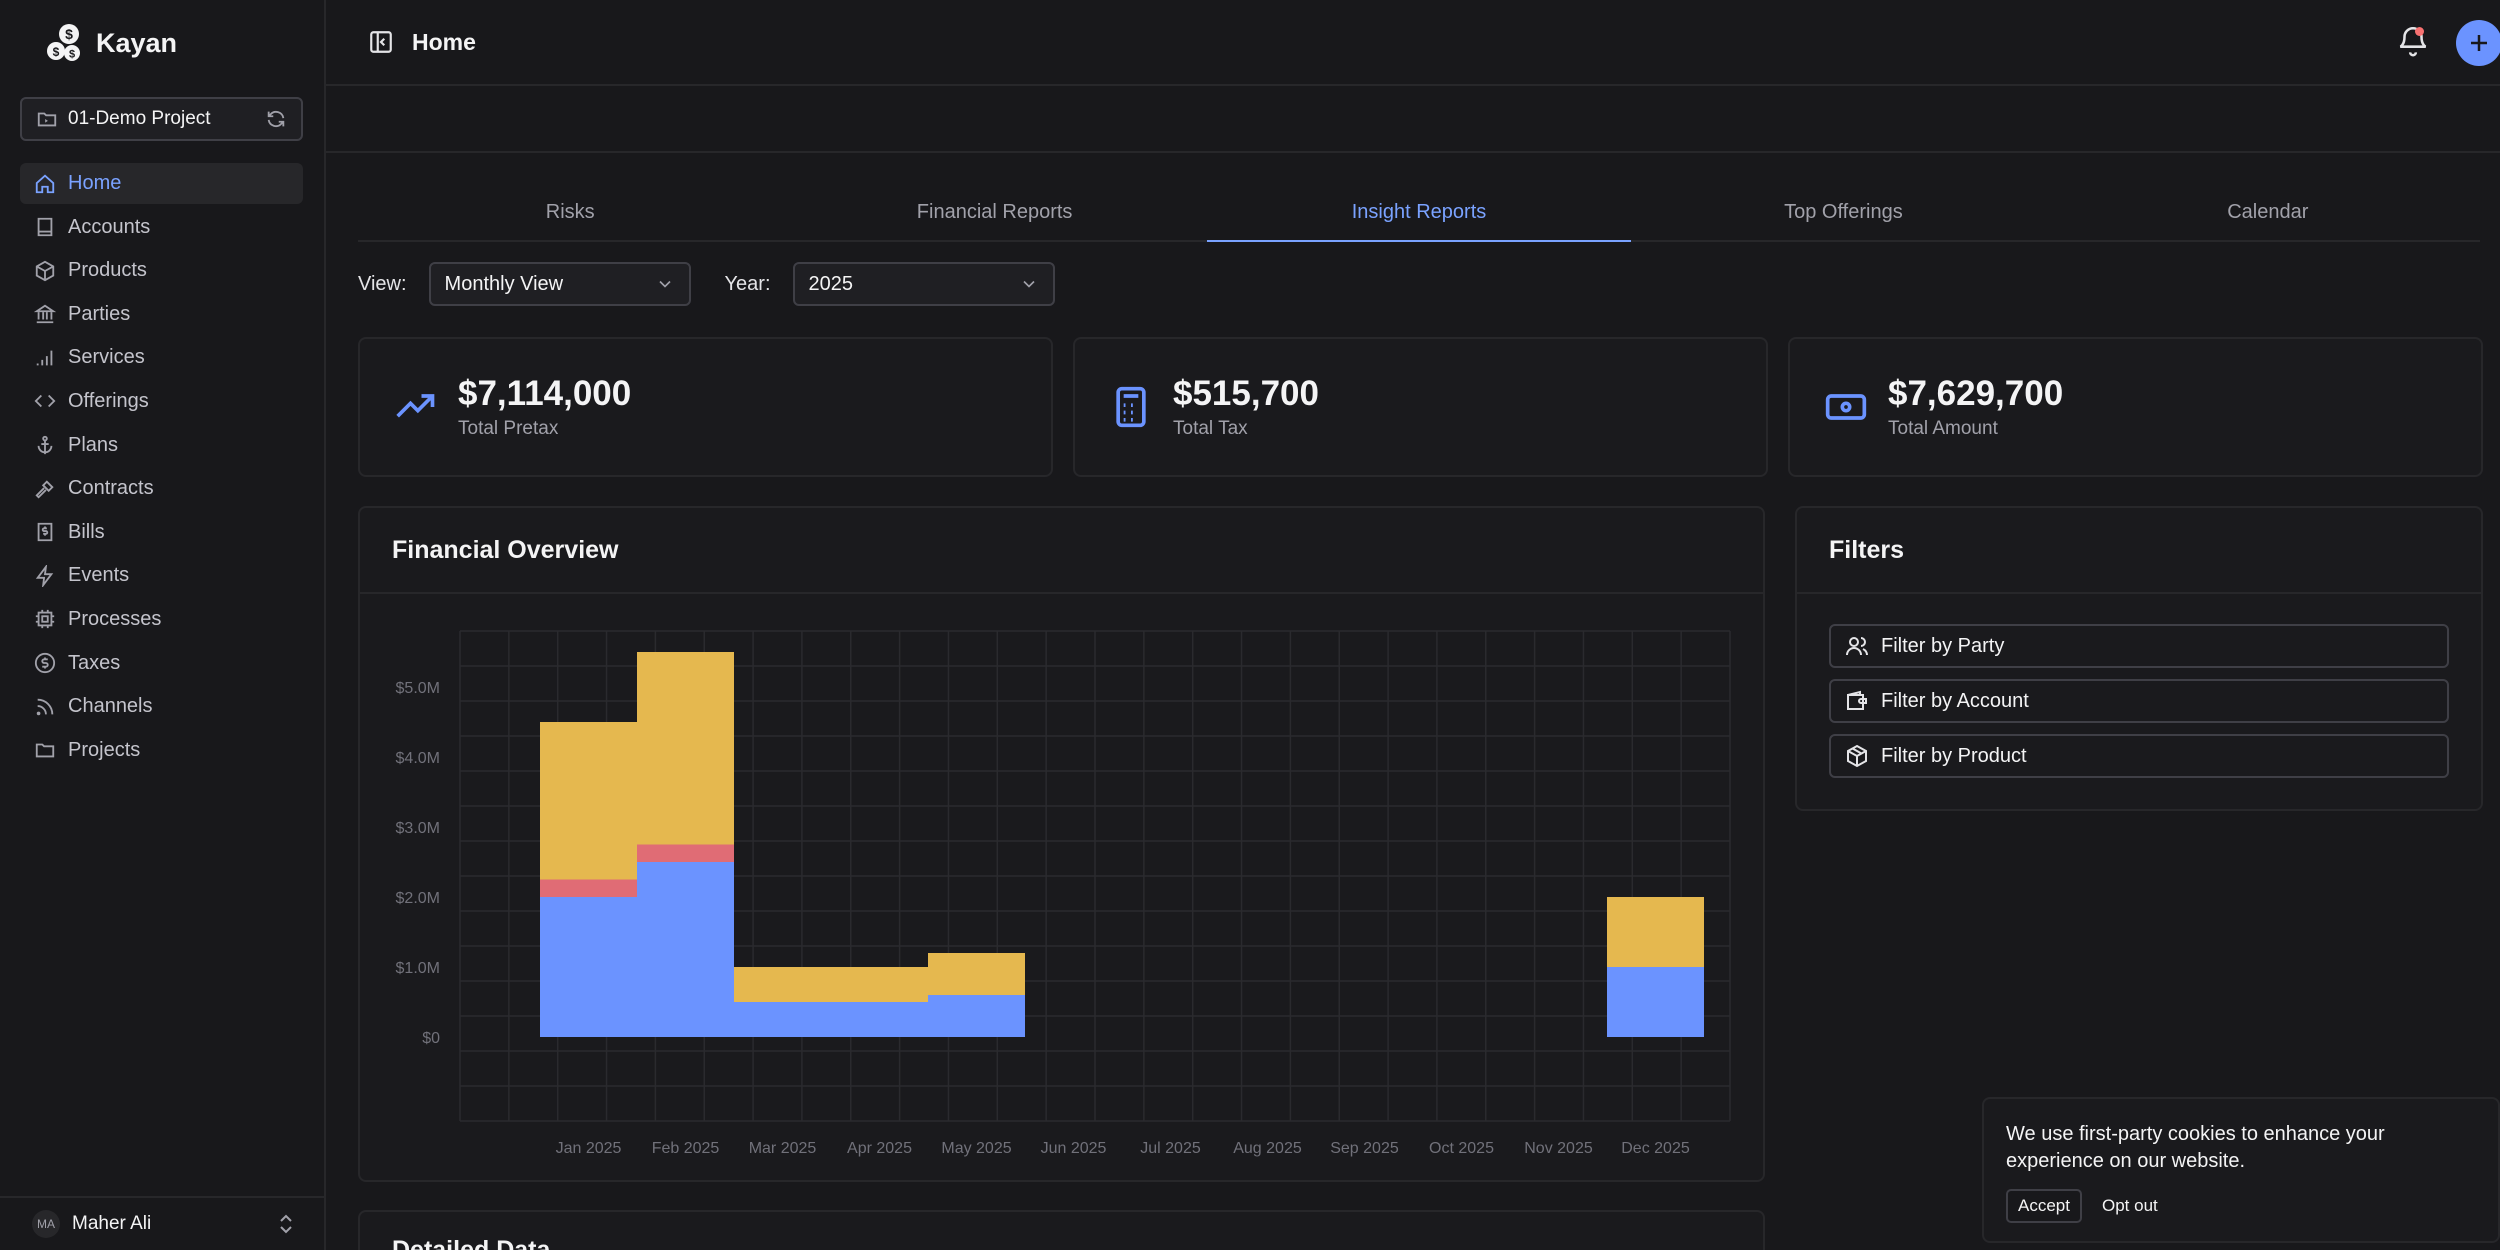  I want to click on brand: $ $ $ Kayan, so click(110, 43).